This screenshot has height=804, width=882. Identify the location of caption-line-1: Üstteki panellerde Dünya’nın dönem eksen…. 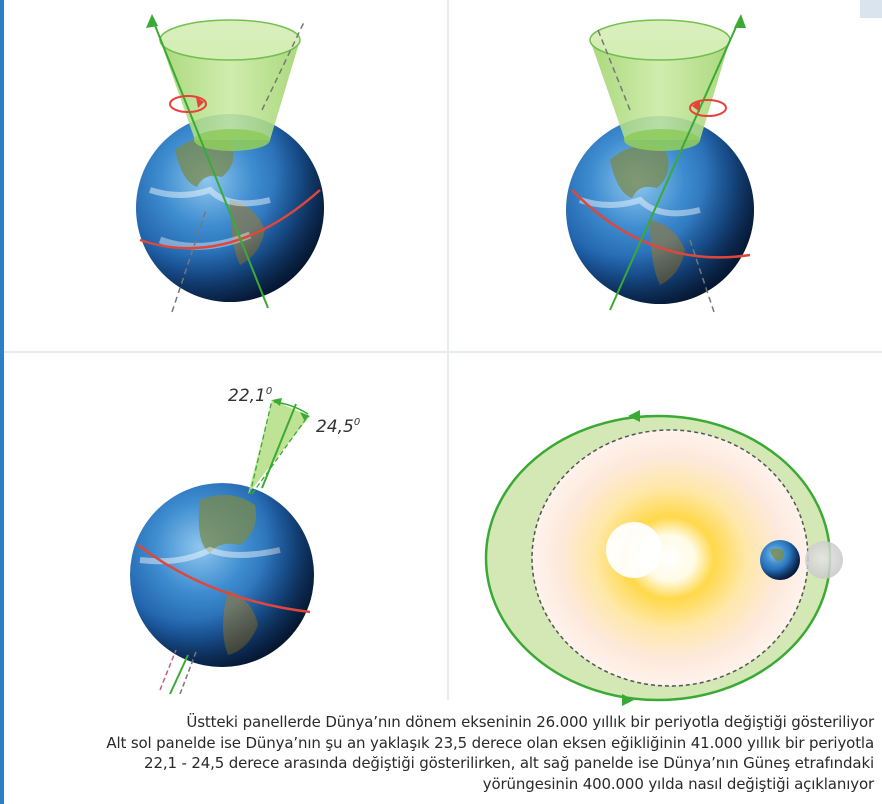
(530, 722).